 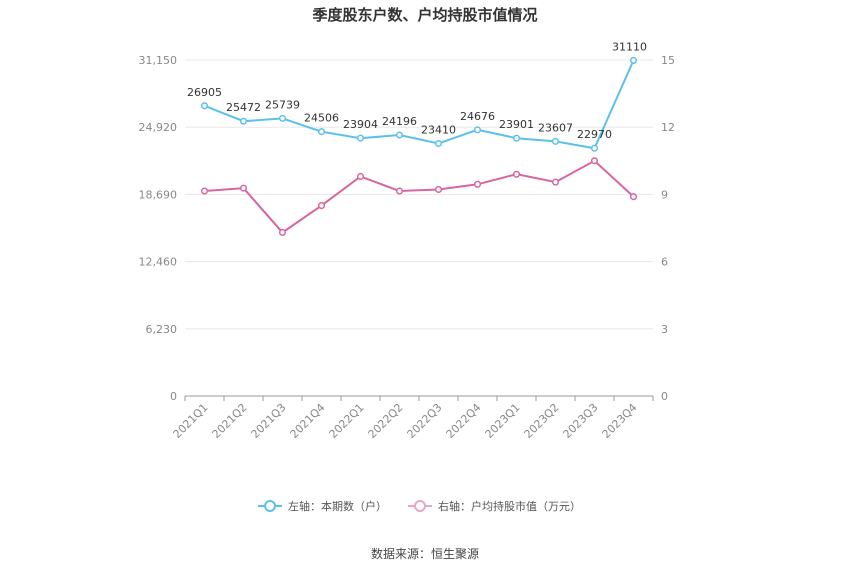 I want to click on series-line-right, so click(x=419, y=196).